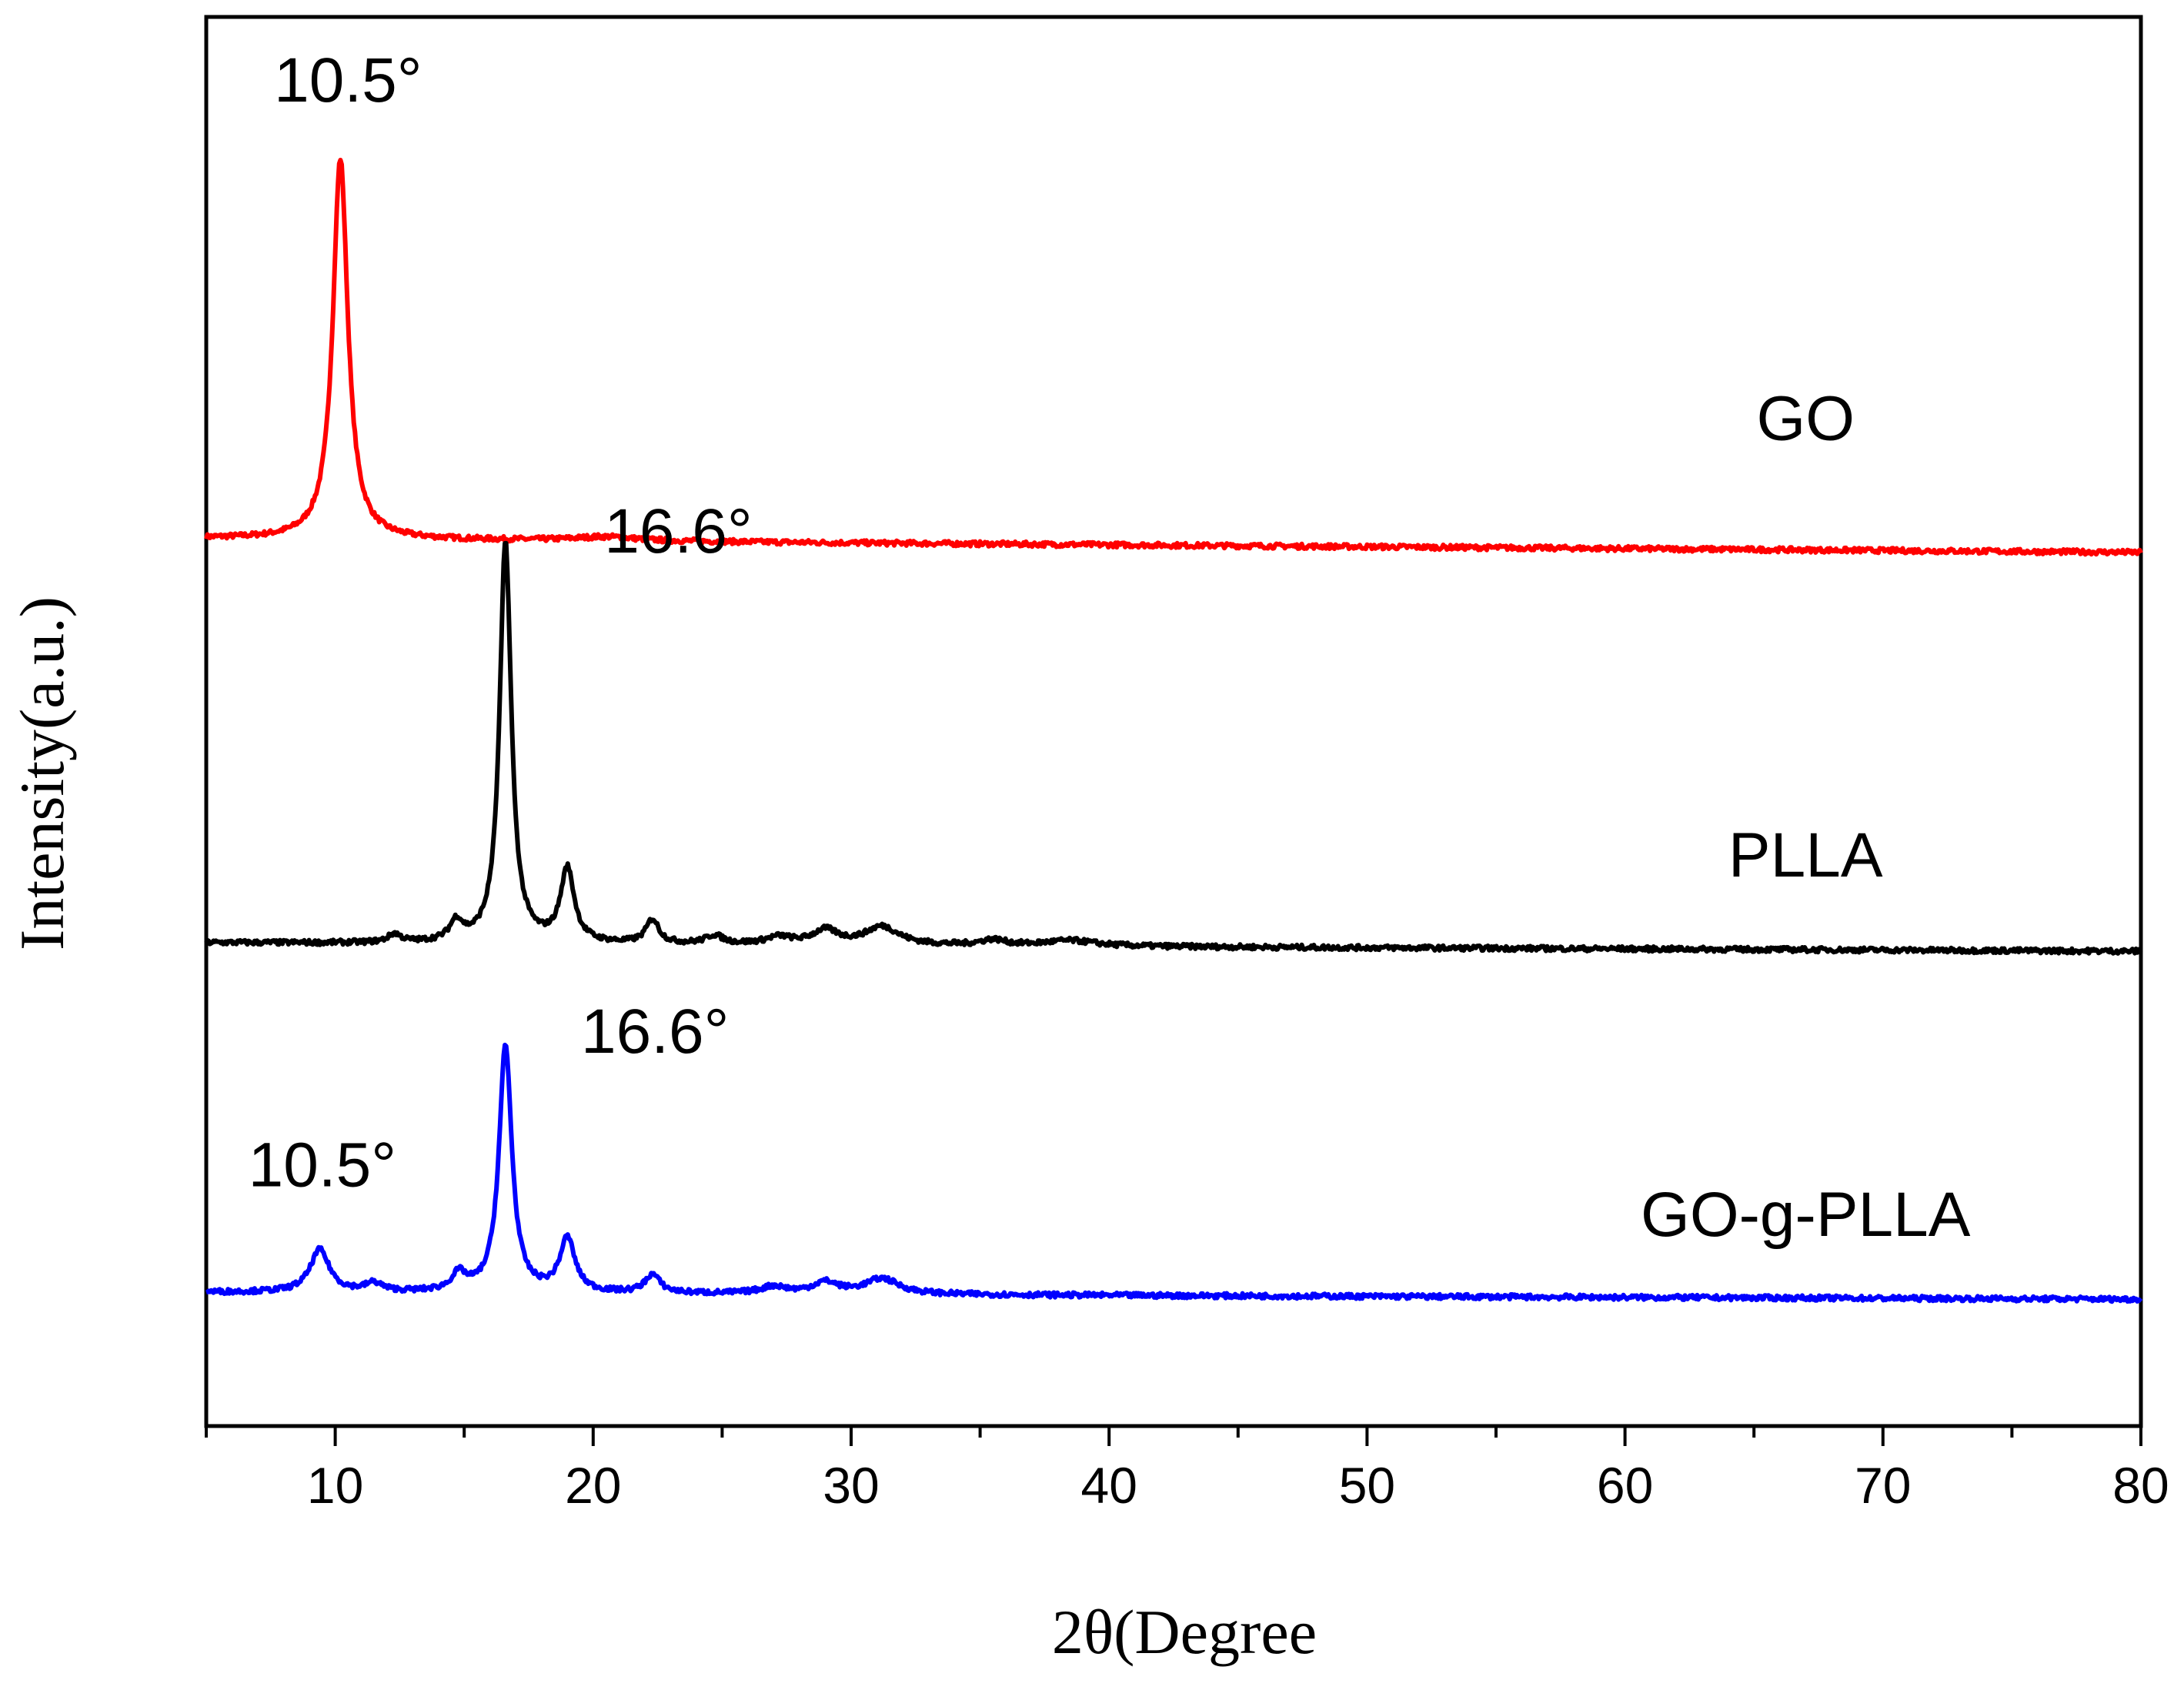  Describe the element at coordinates (1806, 816) in the screenshot. I see `series-labels: GO PLLA GO-g-PLLA` at that location.